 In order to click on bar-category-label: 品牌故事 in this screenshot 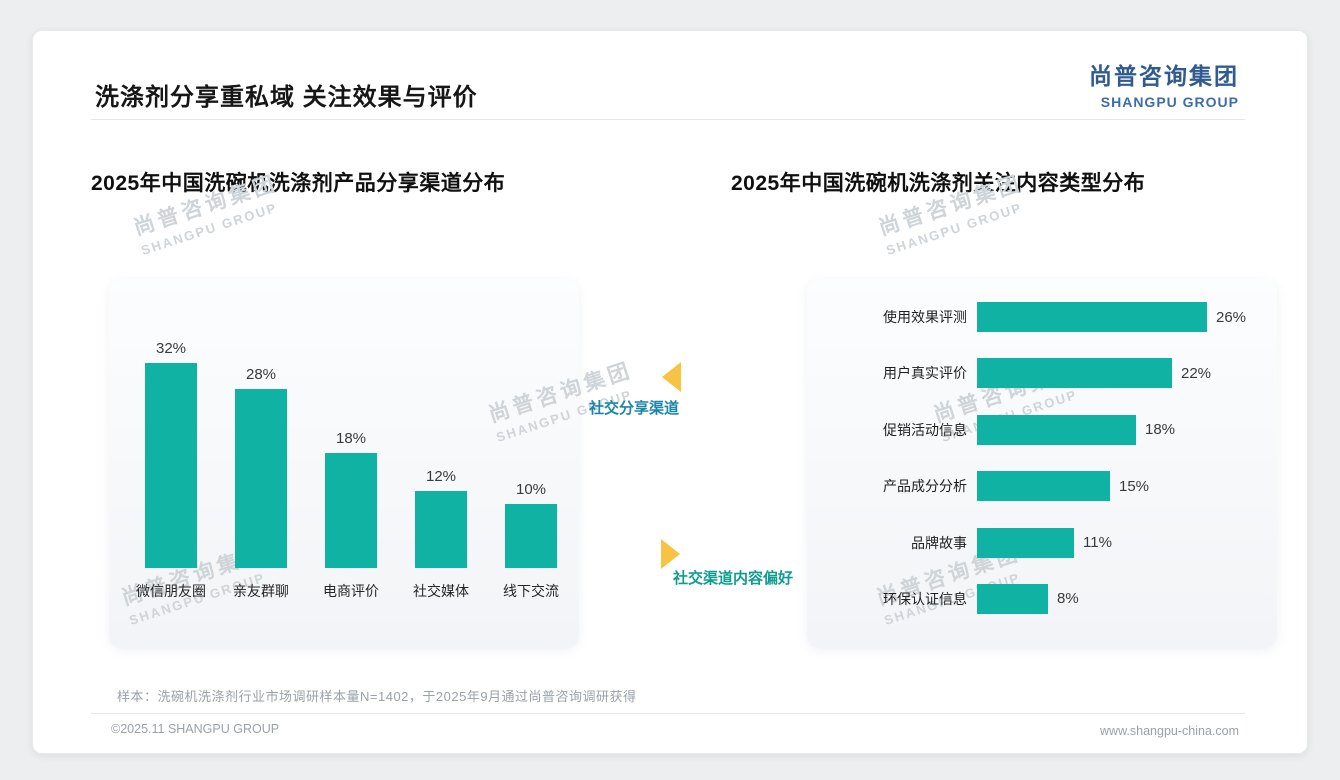, I will do `click(939, 542)`.